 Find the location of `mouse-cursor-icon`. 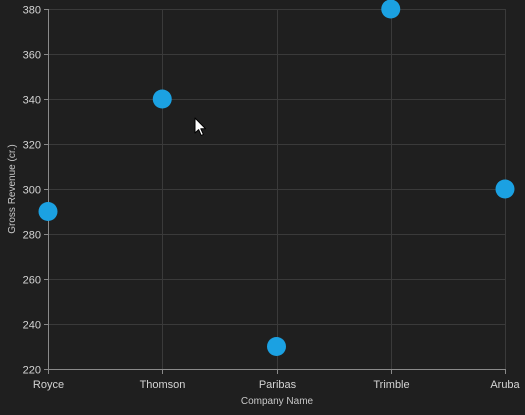

mouse-cursor-icon is located at coordinates (200, 126).